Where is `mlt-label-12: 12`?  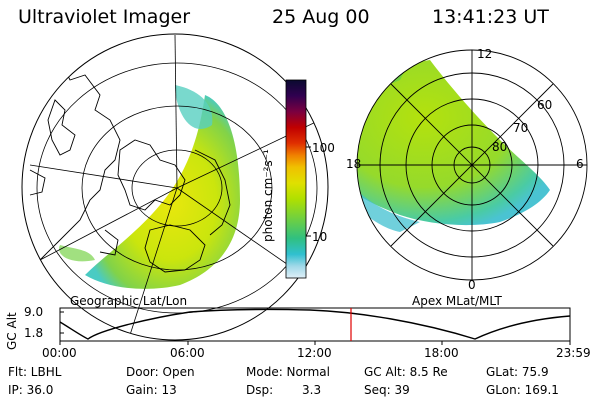
mlt-label-12: 12 is located at coordinates (485, 54).